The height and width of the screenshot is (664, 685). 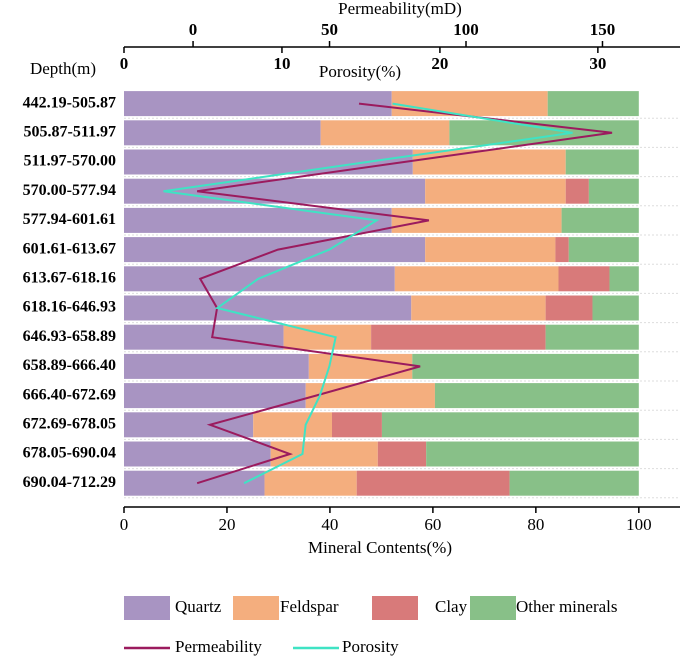 What do you see at coordinates (400, 9) in the screenshot?
I see `permeability-axis-title: Permeability(mD)` at bounding box center [400, 9].